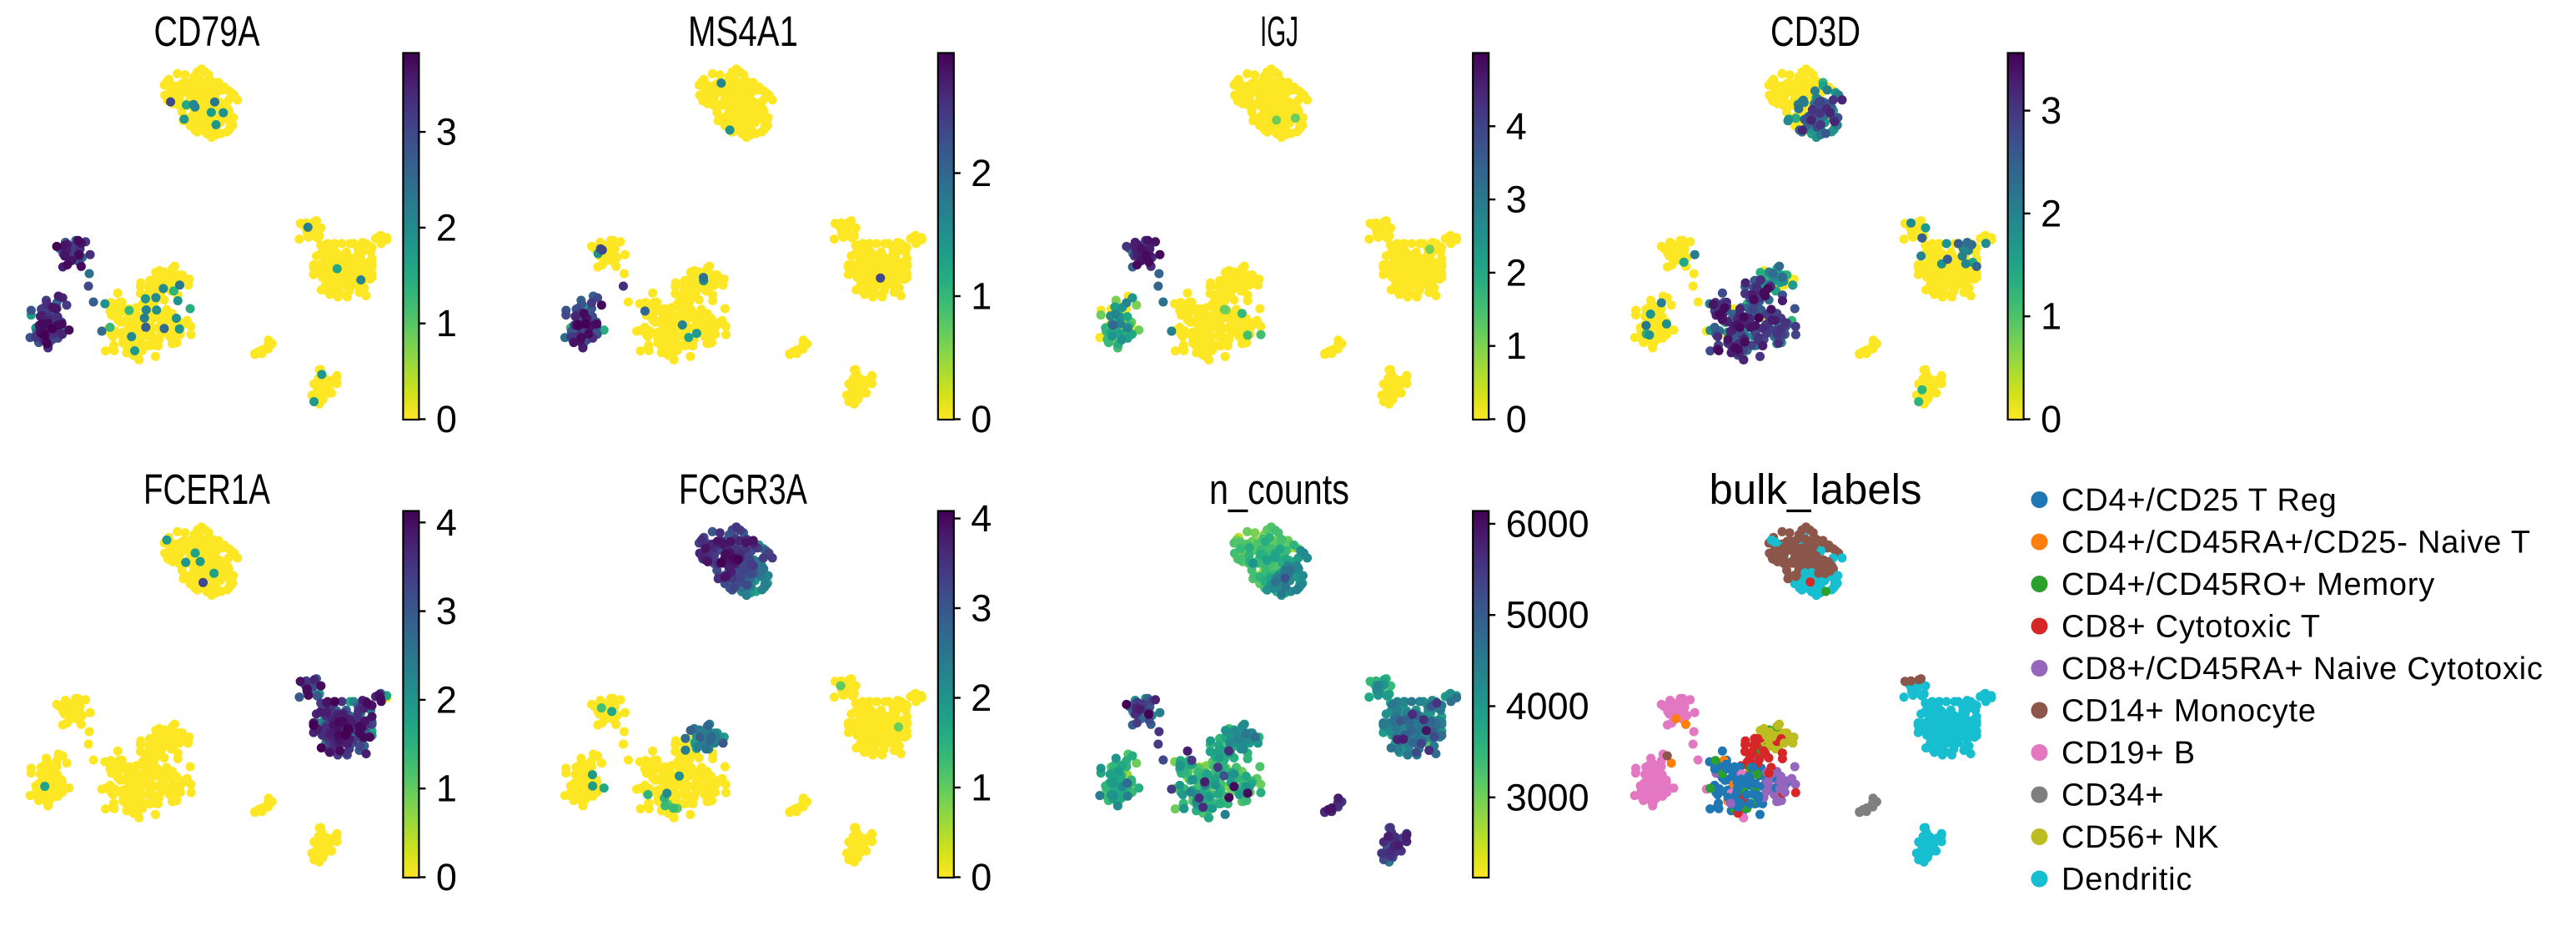 The image size is (2576, 931). Describe the element at coordinates (2248, 584) in the screenshot. I see `svg-text: CD4+/CD45RO+ Memory` at that location.